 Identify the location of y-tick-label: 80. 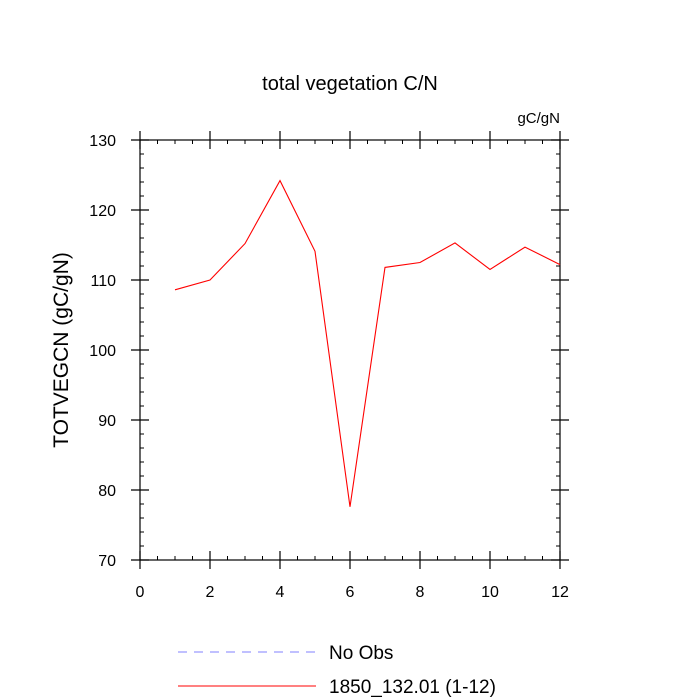
(107, 491).